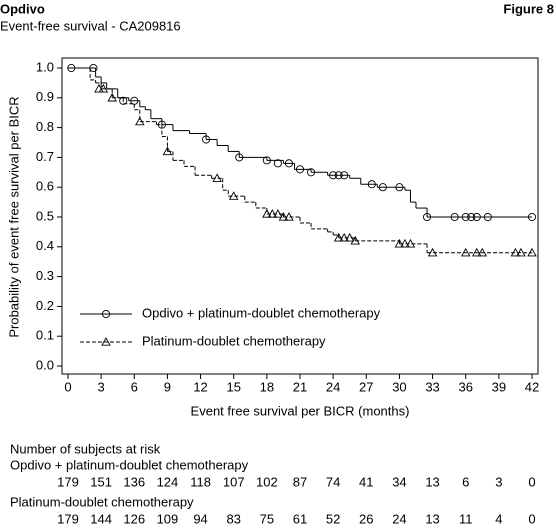  Describe the element at coordinates (399, 386) in the screenshot. I see `x-tick-label: 30` at that location.